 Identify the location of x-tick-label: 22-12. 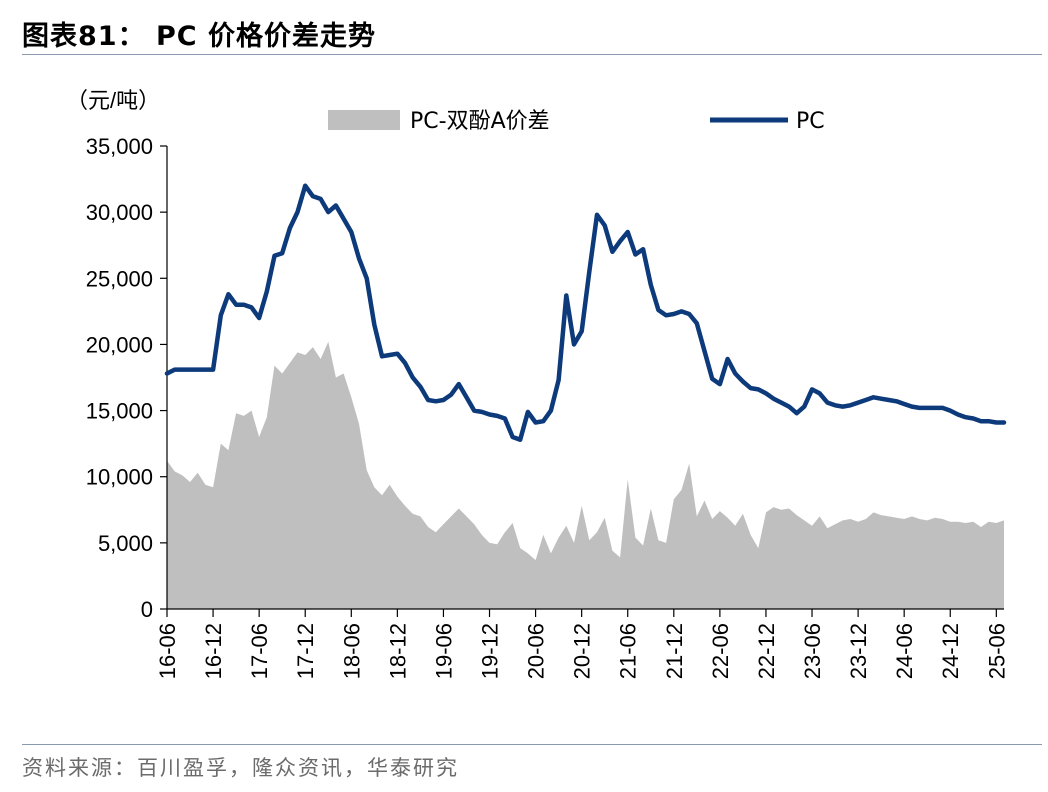
(766, 651).